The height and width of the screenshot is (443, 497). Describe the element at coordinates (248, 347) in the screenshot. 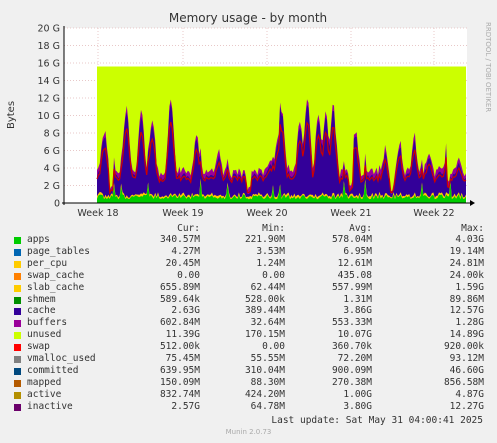

I see `legend-row-swap: swap 512.00k 0.00 360.70k 920.00k` at that location.